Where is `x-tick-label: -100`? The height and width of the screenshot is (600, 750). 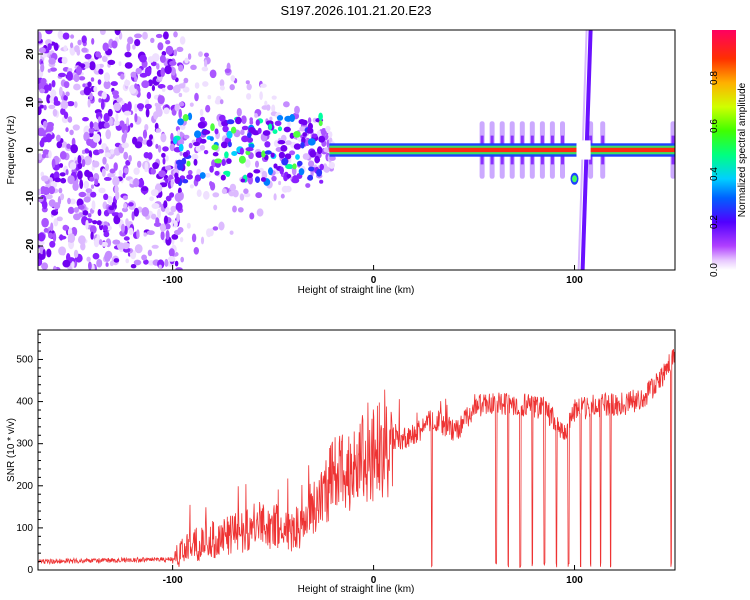 x-tick-label: -100 is located at coordinates (173, 580).